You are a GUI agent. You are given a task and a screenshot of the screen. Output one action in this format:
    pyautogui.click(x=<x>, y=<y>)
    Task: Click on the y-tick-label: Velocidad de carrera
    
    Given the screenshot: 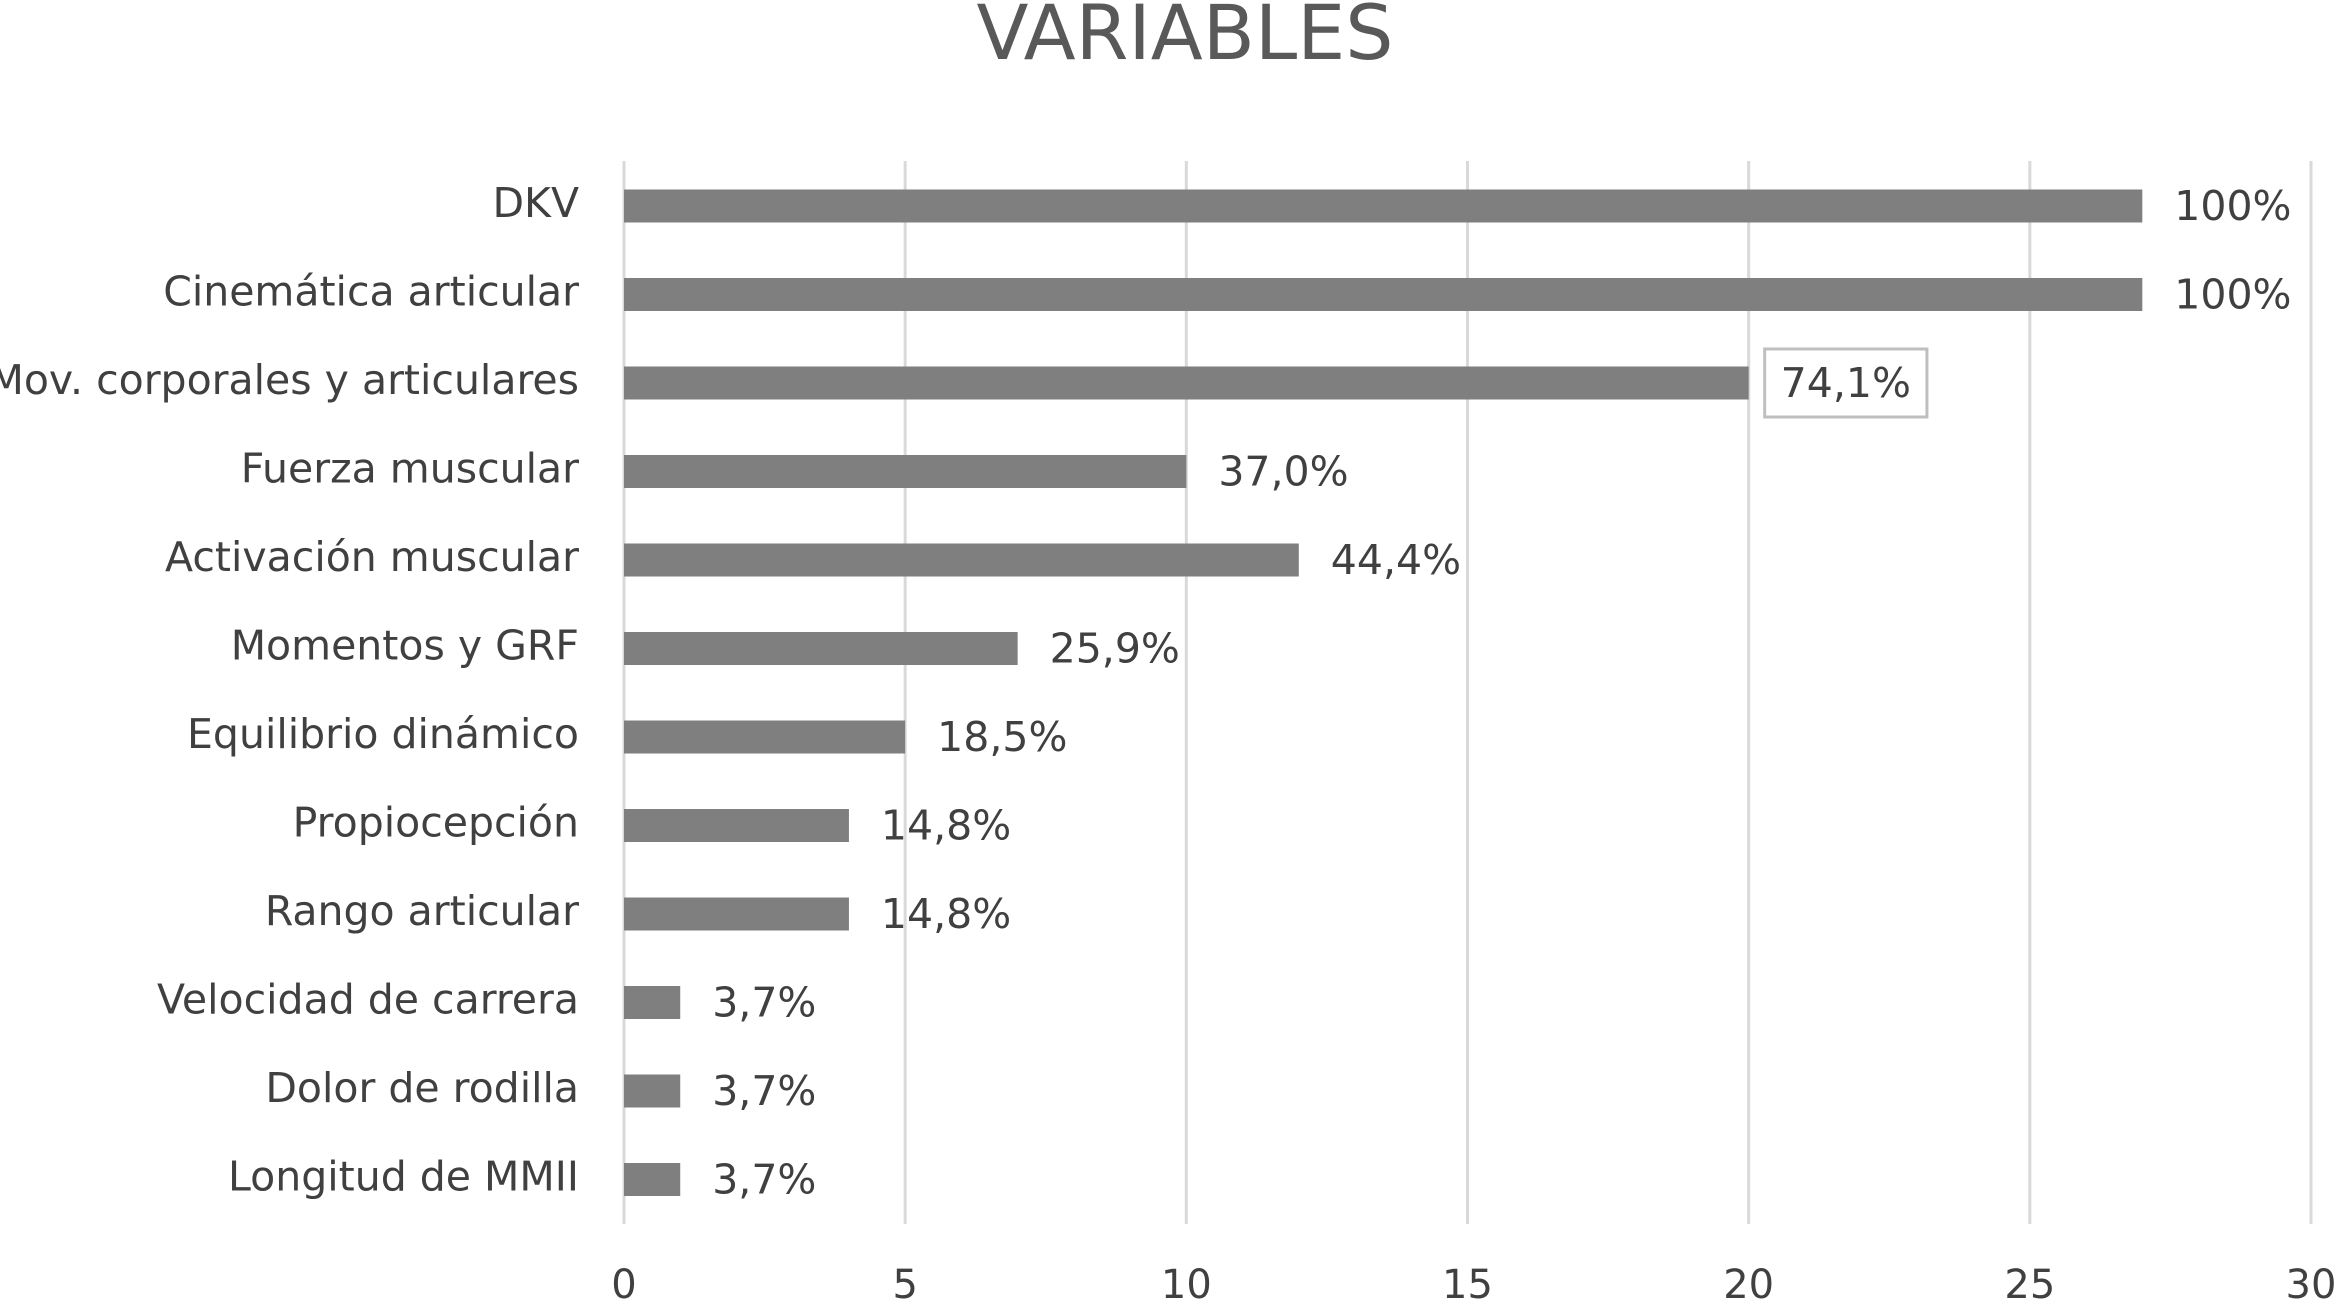 What is the action you would take?
    pyautogui.click(x=368, y=1000)
    